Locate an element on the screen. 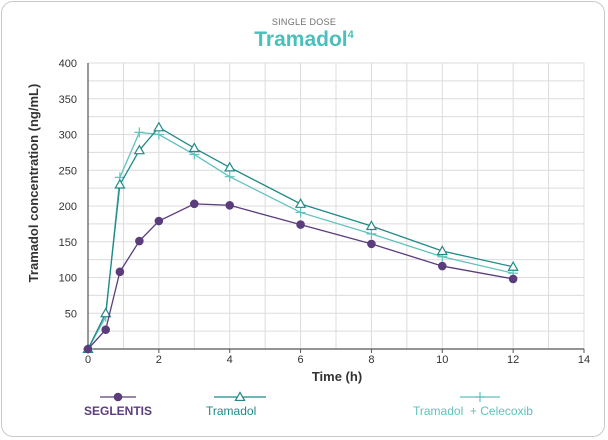 The image size is (608, 440). legend is located at coordinates (300, 396).